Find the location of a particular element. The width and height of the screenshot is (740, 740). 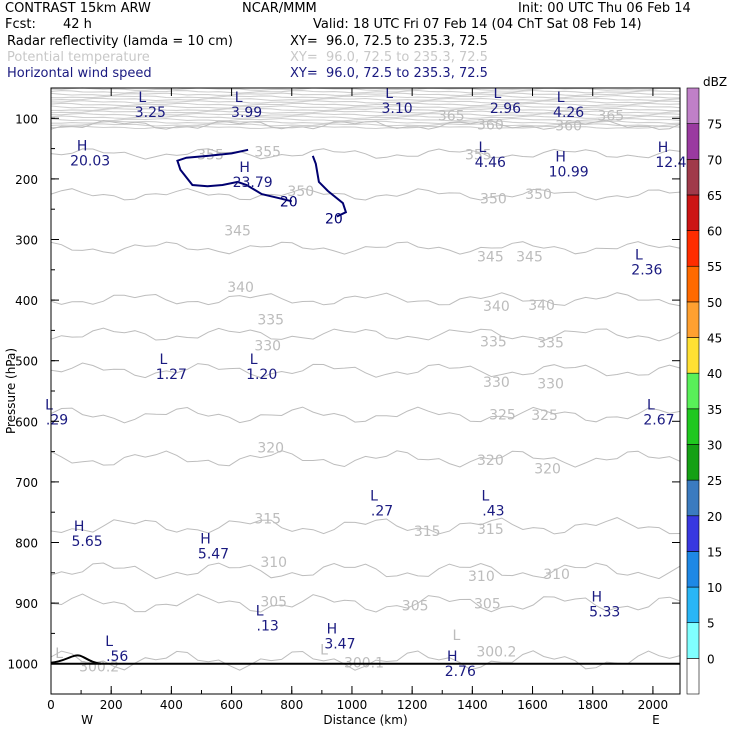

colorbar-level-label: 10 is located at coordinates (714, 588).